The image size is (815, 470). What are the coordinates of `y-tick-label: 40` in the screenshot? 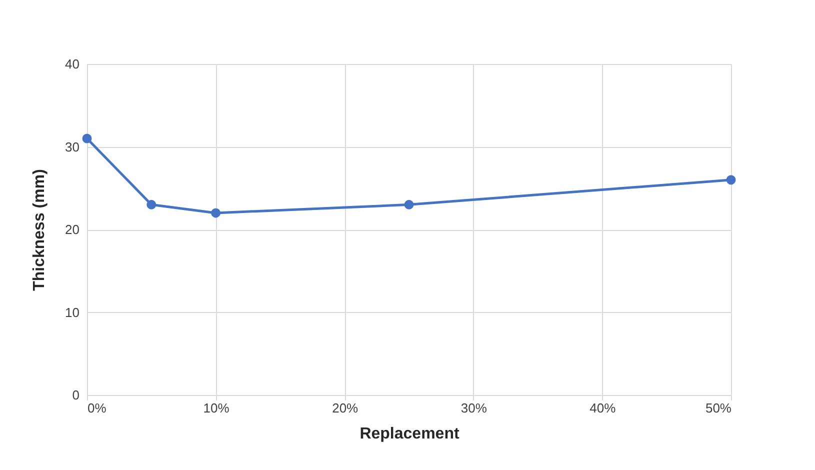 It's located at (72, 64).